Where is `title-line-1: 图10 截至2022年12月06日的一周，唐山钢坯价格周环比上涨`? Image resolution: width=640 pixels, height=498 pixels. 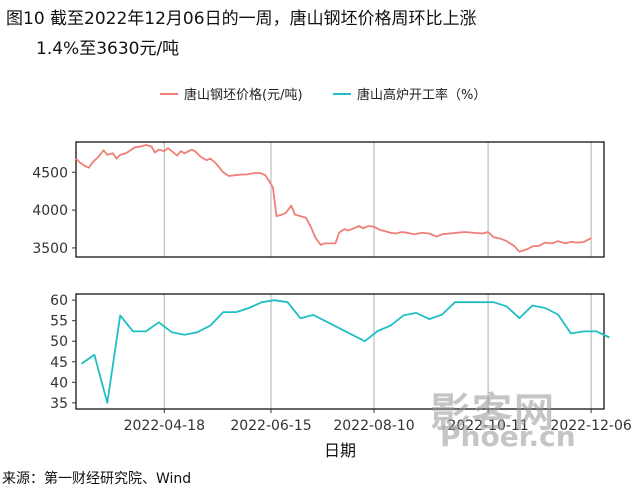 title-line-1: 图10 截至2022年12月06日的一周，唐山钢坯价格周环比上涨 is located at coordinates (241, 19).